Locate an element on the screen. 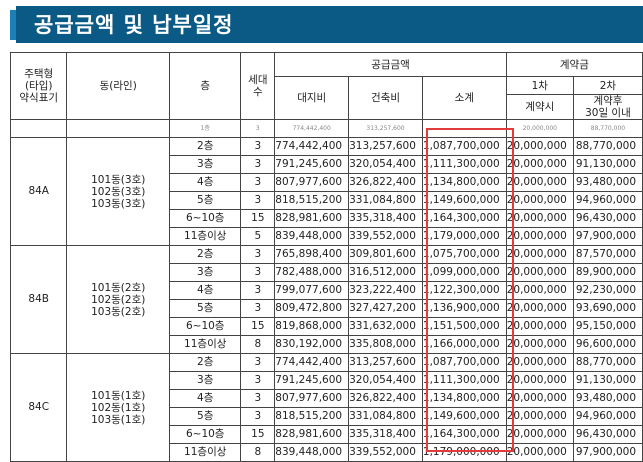 The height and width of the screenshot is (462, 643). type-cell: 84A is located at coordinates (38, 191).